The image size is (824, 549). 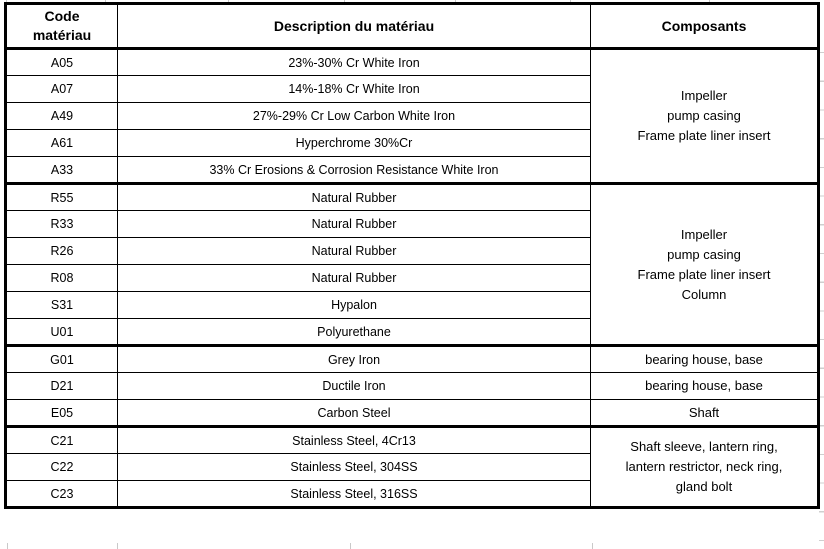 What do you see at coordinates (354, 143) in the screenshot?
I see `description-cell: Hyperchrome 30%Cr` at bounding box center [354, 143].